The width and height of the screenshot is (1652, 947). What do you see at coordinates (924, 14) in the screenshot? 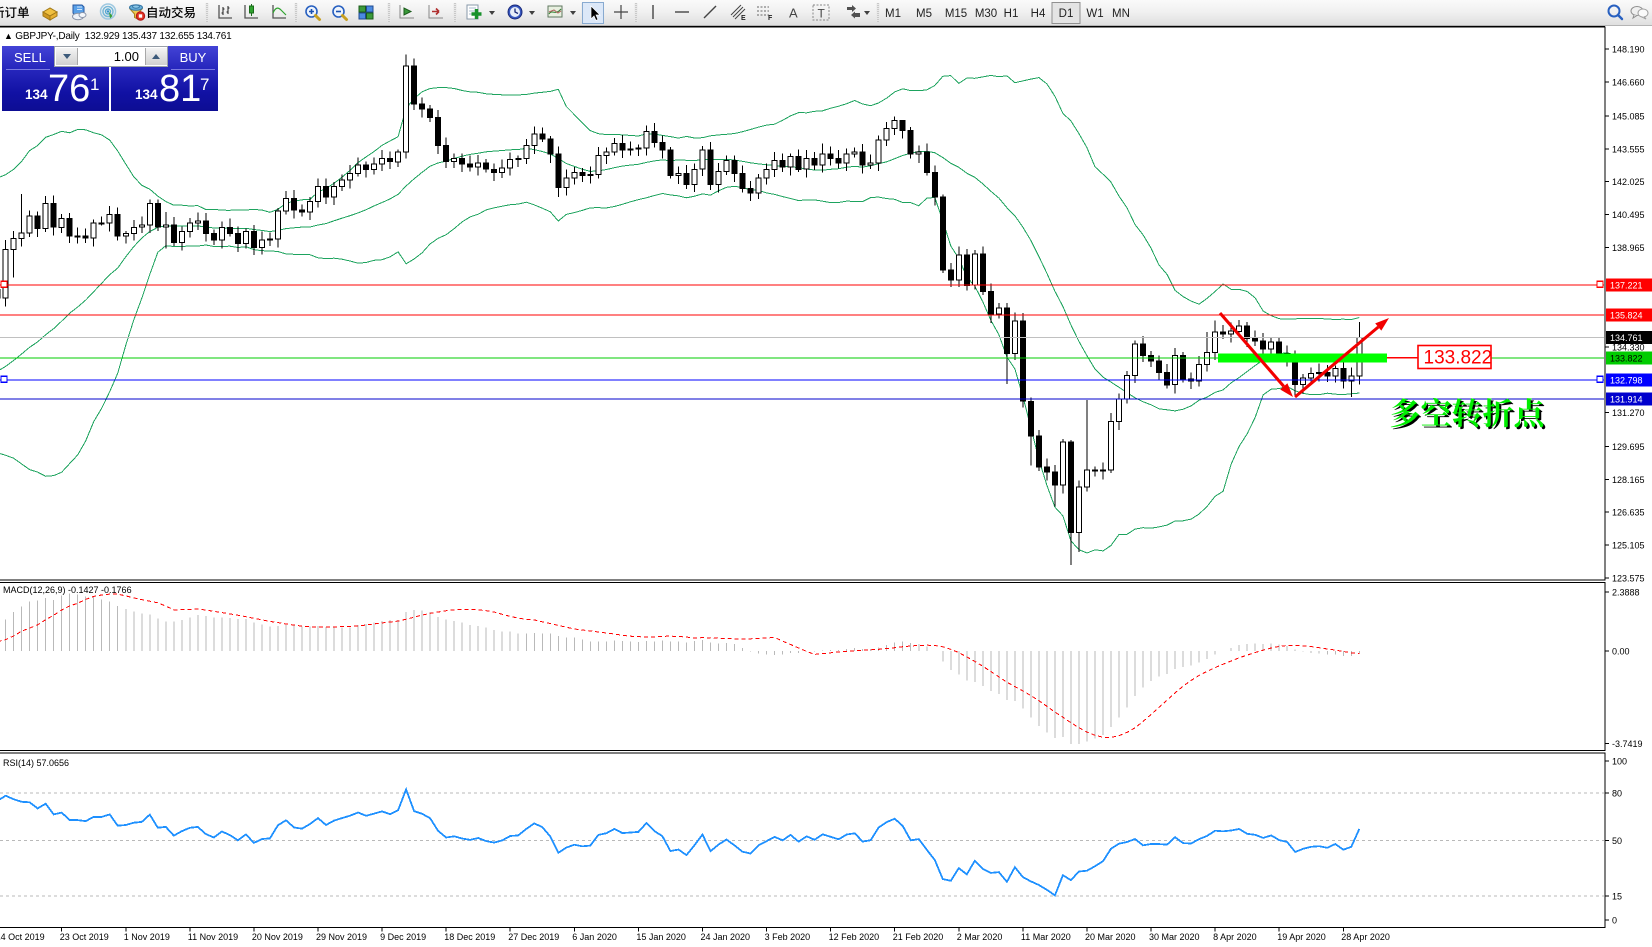
I see `svg-text: M5` at bounding box center [924, 14].